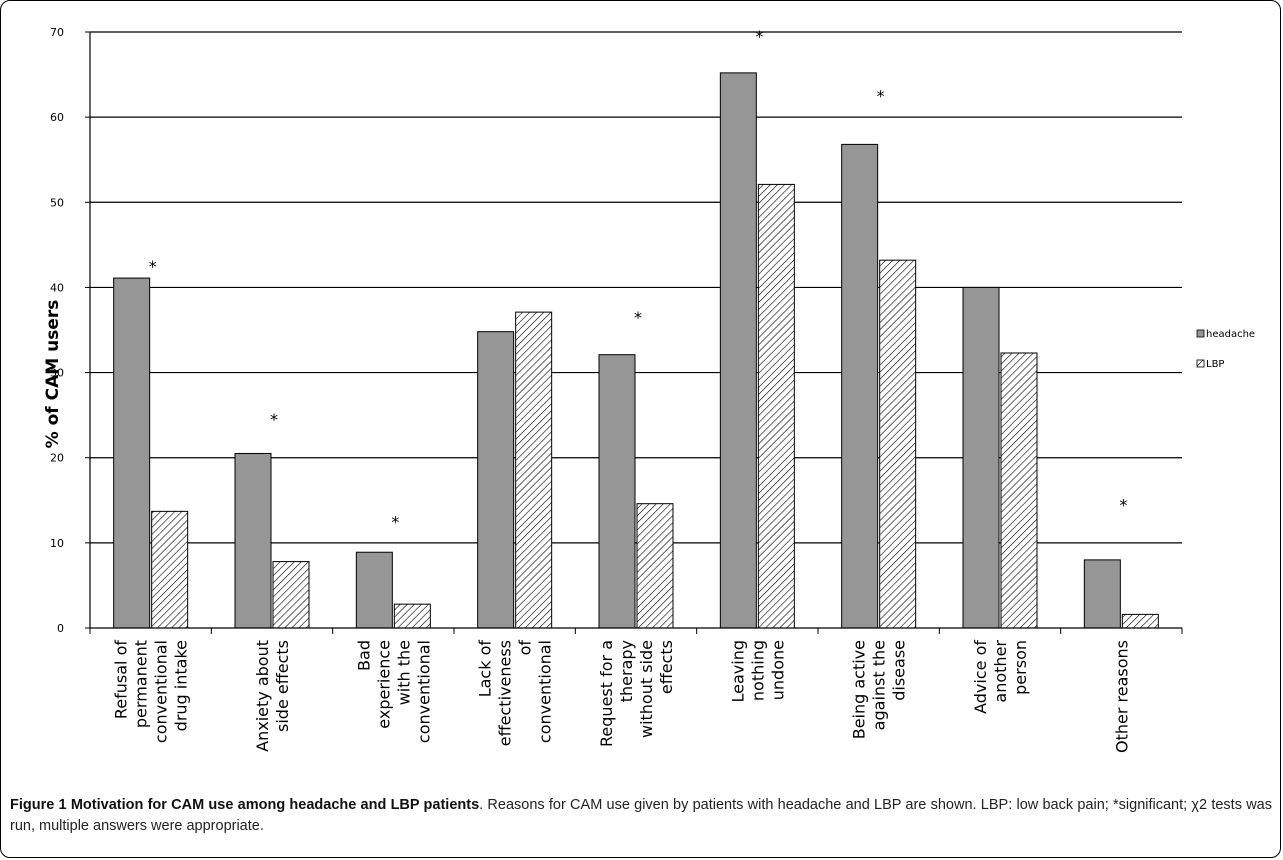  What do you see at coordinates (525, 648) in the screenshot?
I see `category-label: of` at bounding box center [525, 648].